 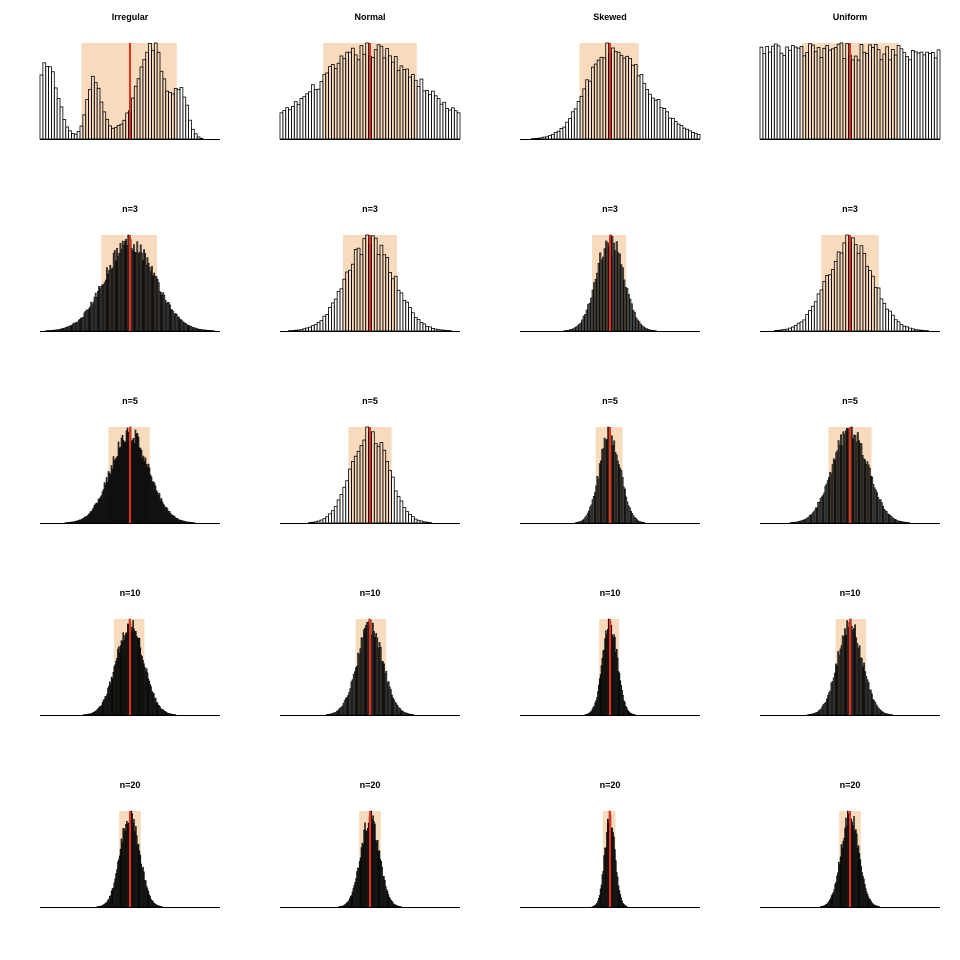 What do you see at coordinates (610, 209) in the screenshot?
I see `panel-title: n=3` at bounding box center [610, 209].